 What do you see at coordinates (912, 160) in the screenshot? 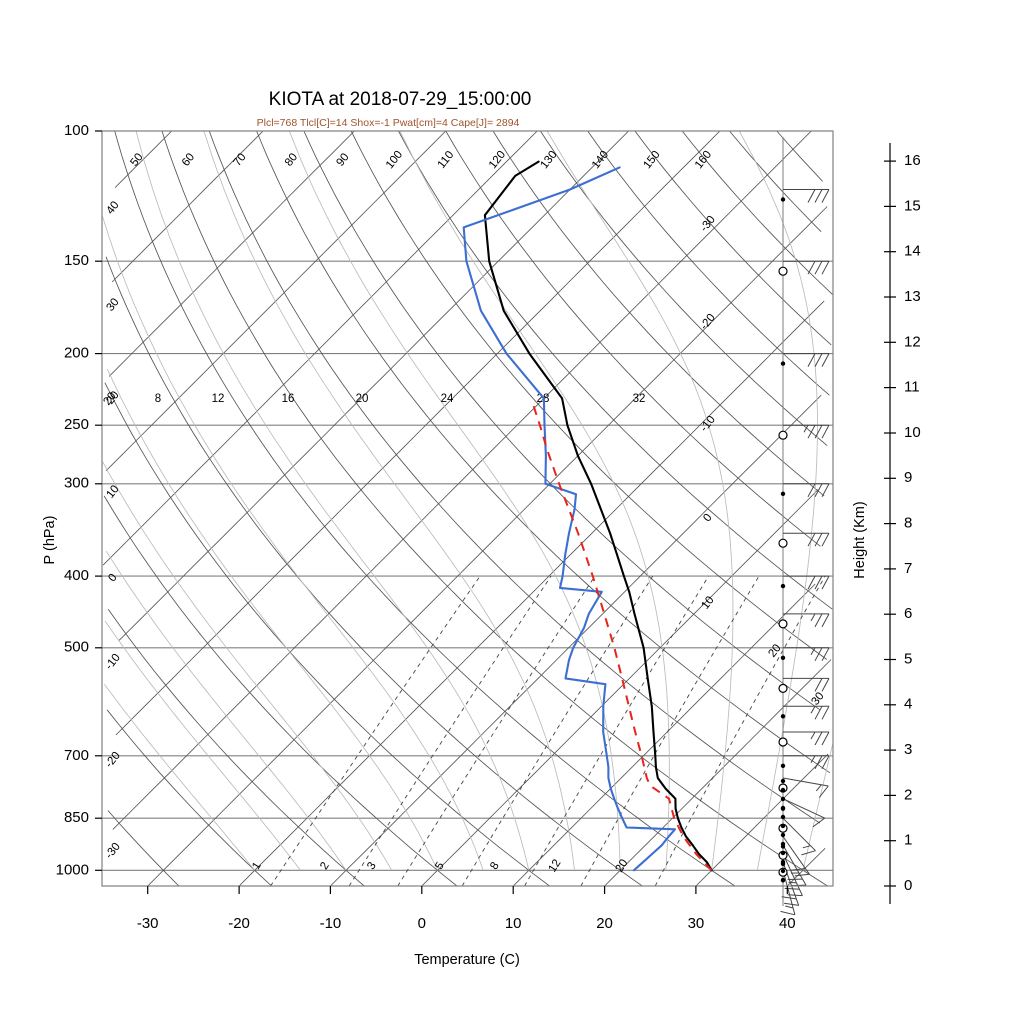
I see `h-tick-label-16: 16` at bounding box center [912, 160].